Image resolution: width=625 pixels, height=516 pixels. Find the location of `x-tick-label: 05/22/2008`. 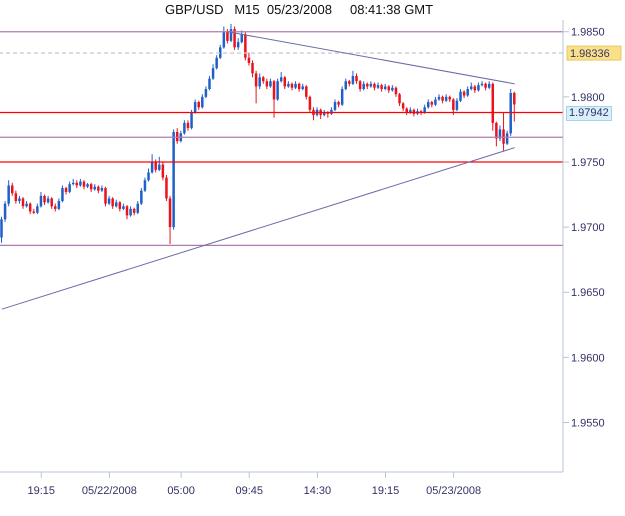

x-tick-label: 05/22/2008 is located at coordinates (109, 490).